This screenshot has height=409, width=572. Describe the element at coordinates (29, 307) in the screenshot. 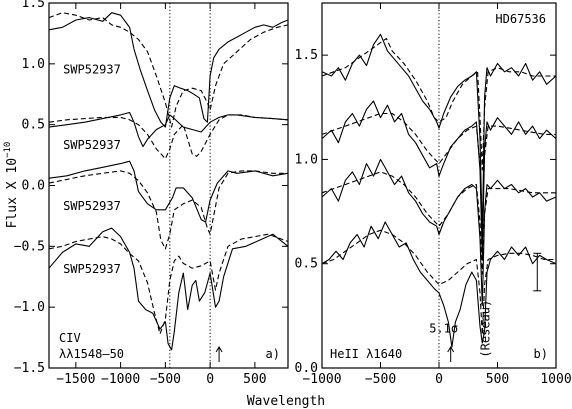

I see `y-tick-label: −1.0` at that location.